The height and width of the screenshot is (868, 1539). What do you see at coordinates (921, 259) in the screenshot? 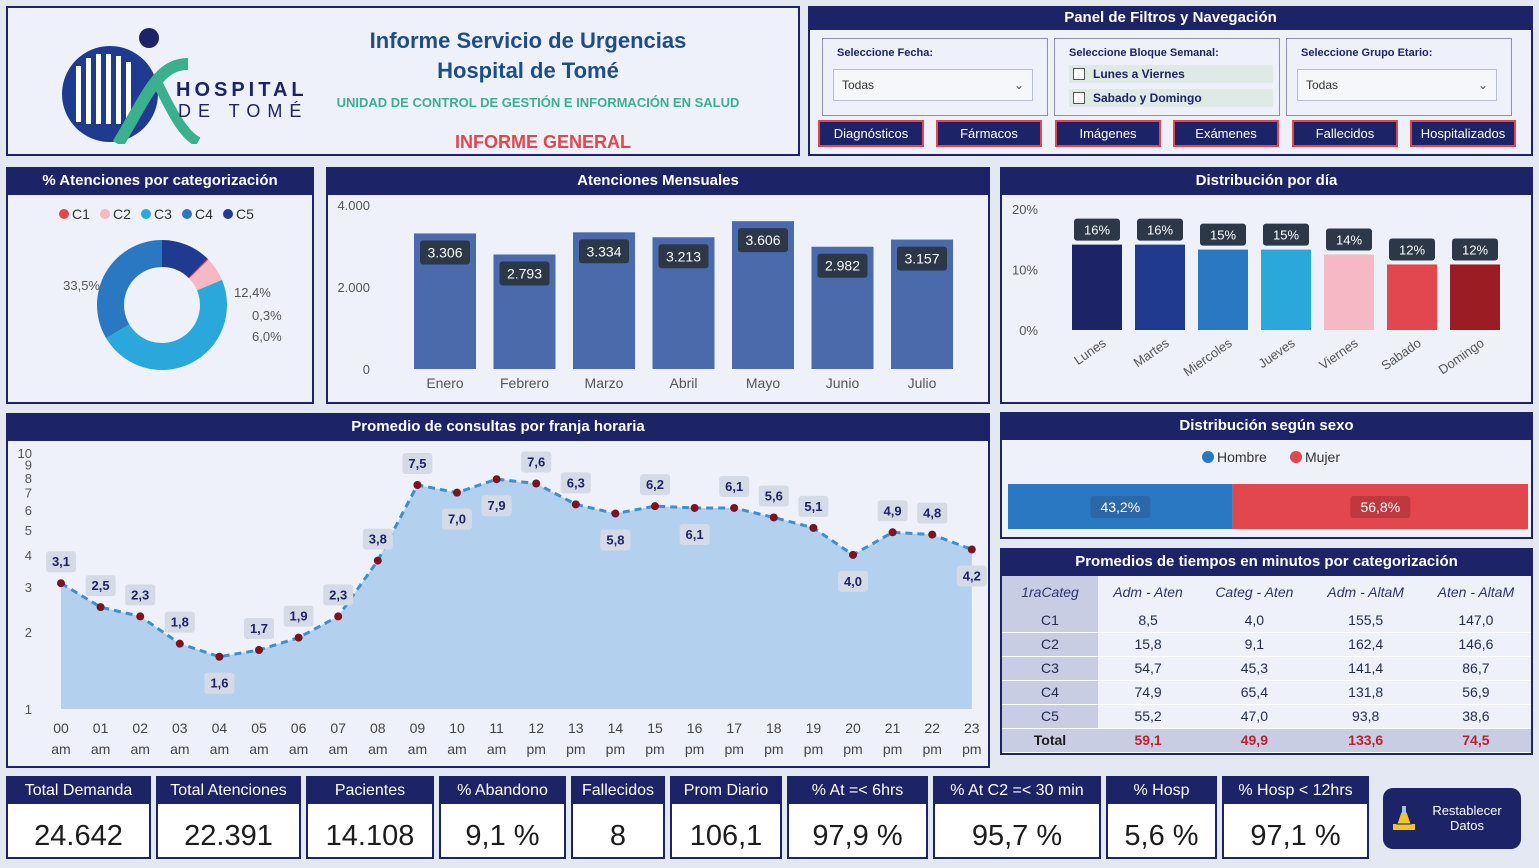
I see `data-label: 3.157` at bounding box center [921, 259].